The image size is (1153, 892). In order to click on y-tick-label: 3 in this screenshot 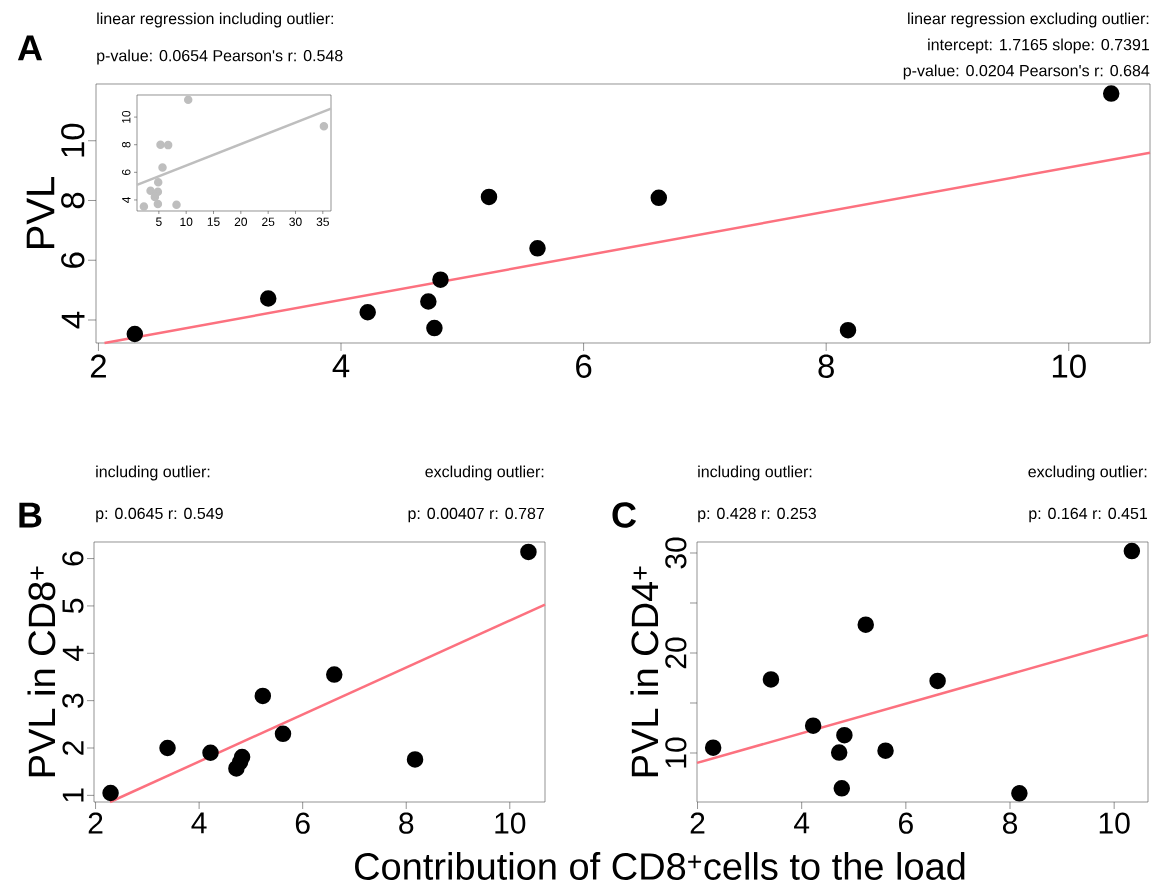, I will do `click(73, 700)`.